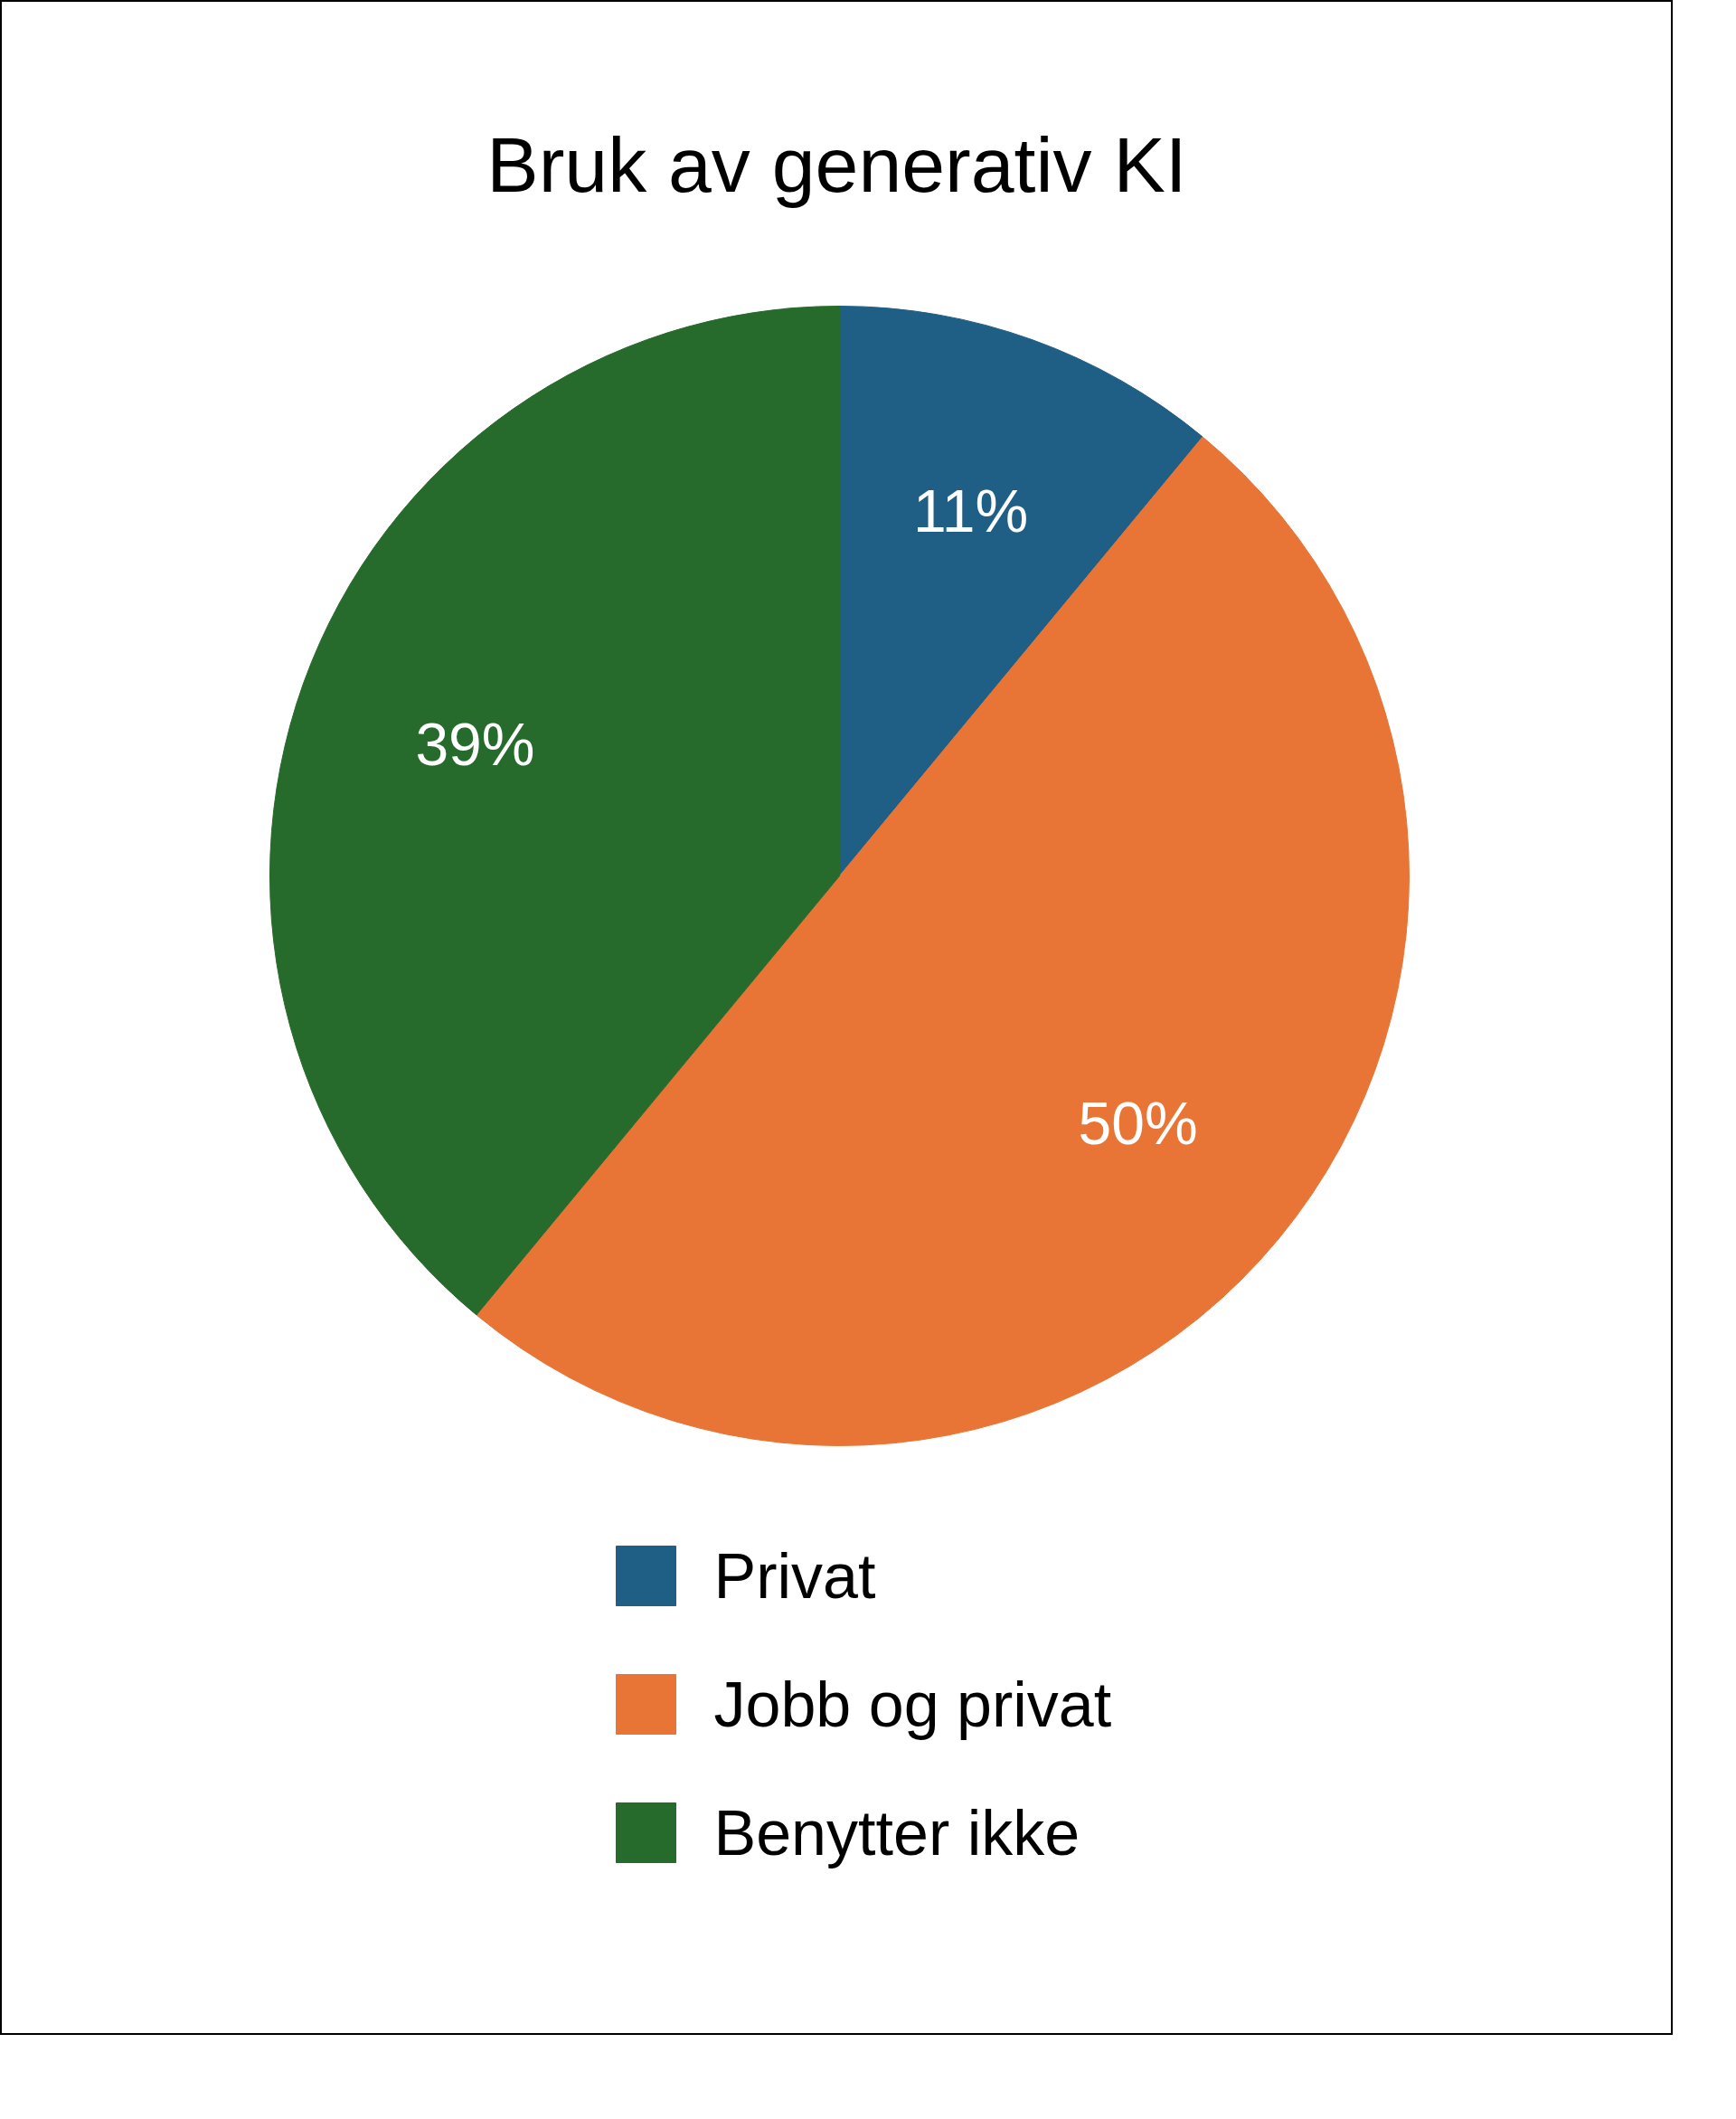  Describe the element at coordinates (837, 164) in the screenshot. I see `chart-title: Bruk av generativ KI` at that location.